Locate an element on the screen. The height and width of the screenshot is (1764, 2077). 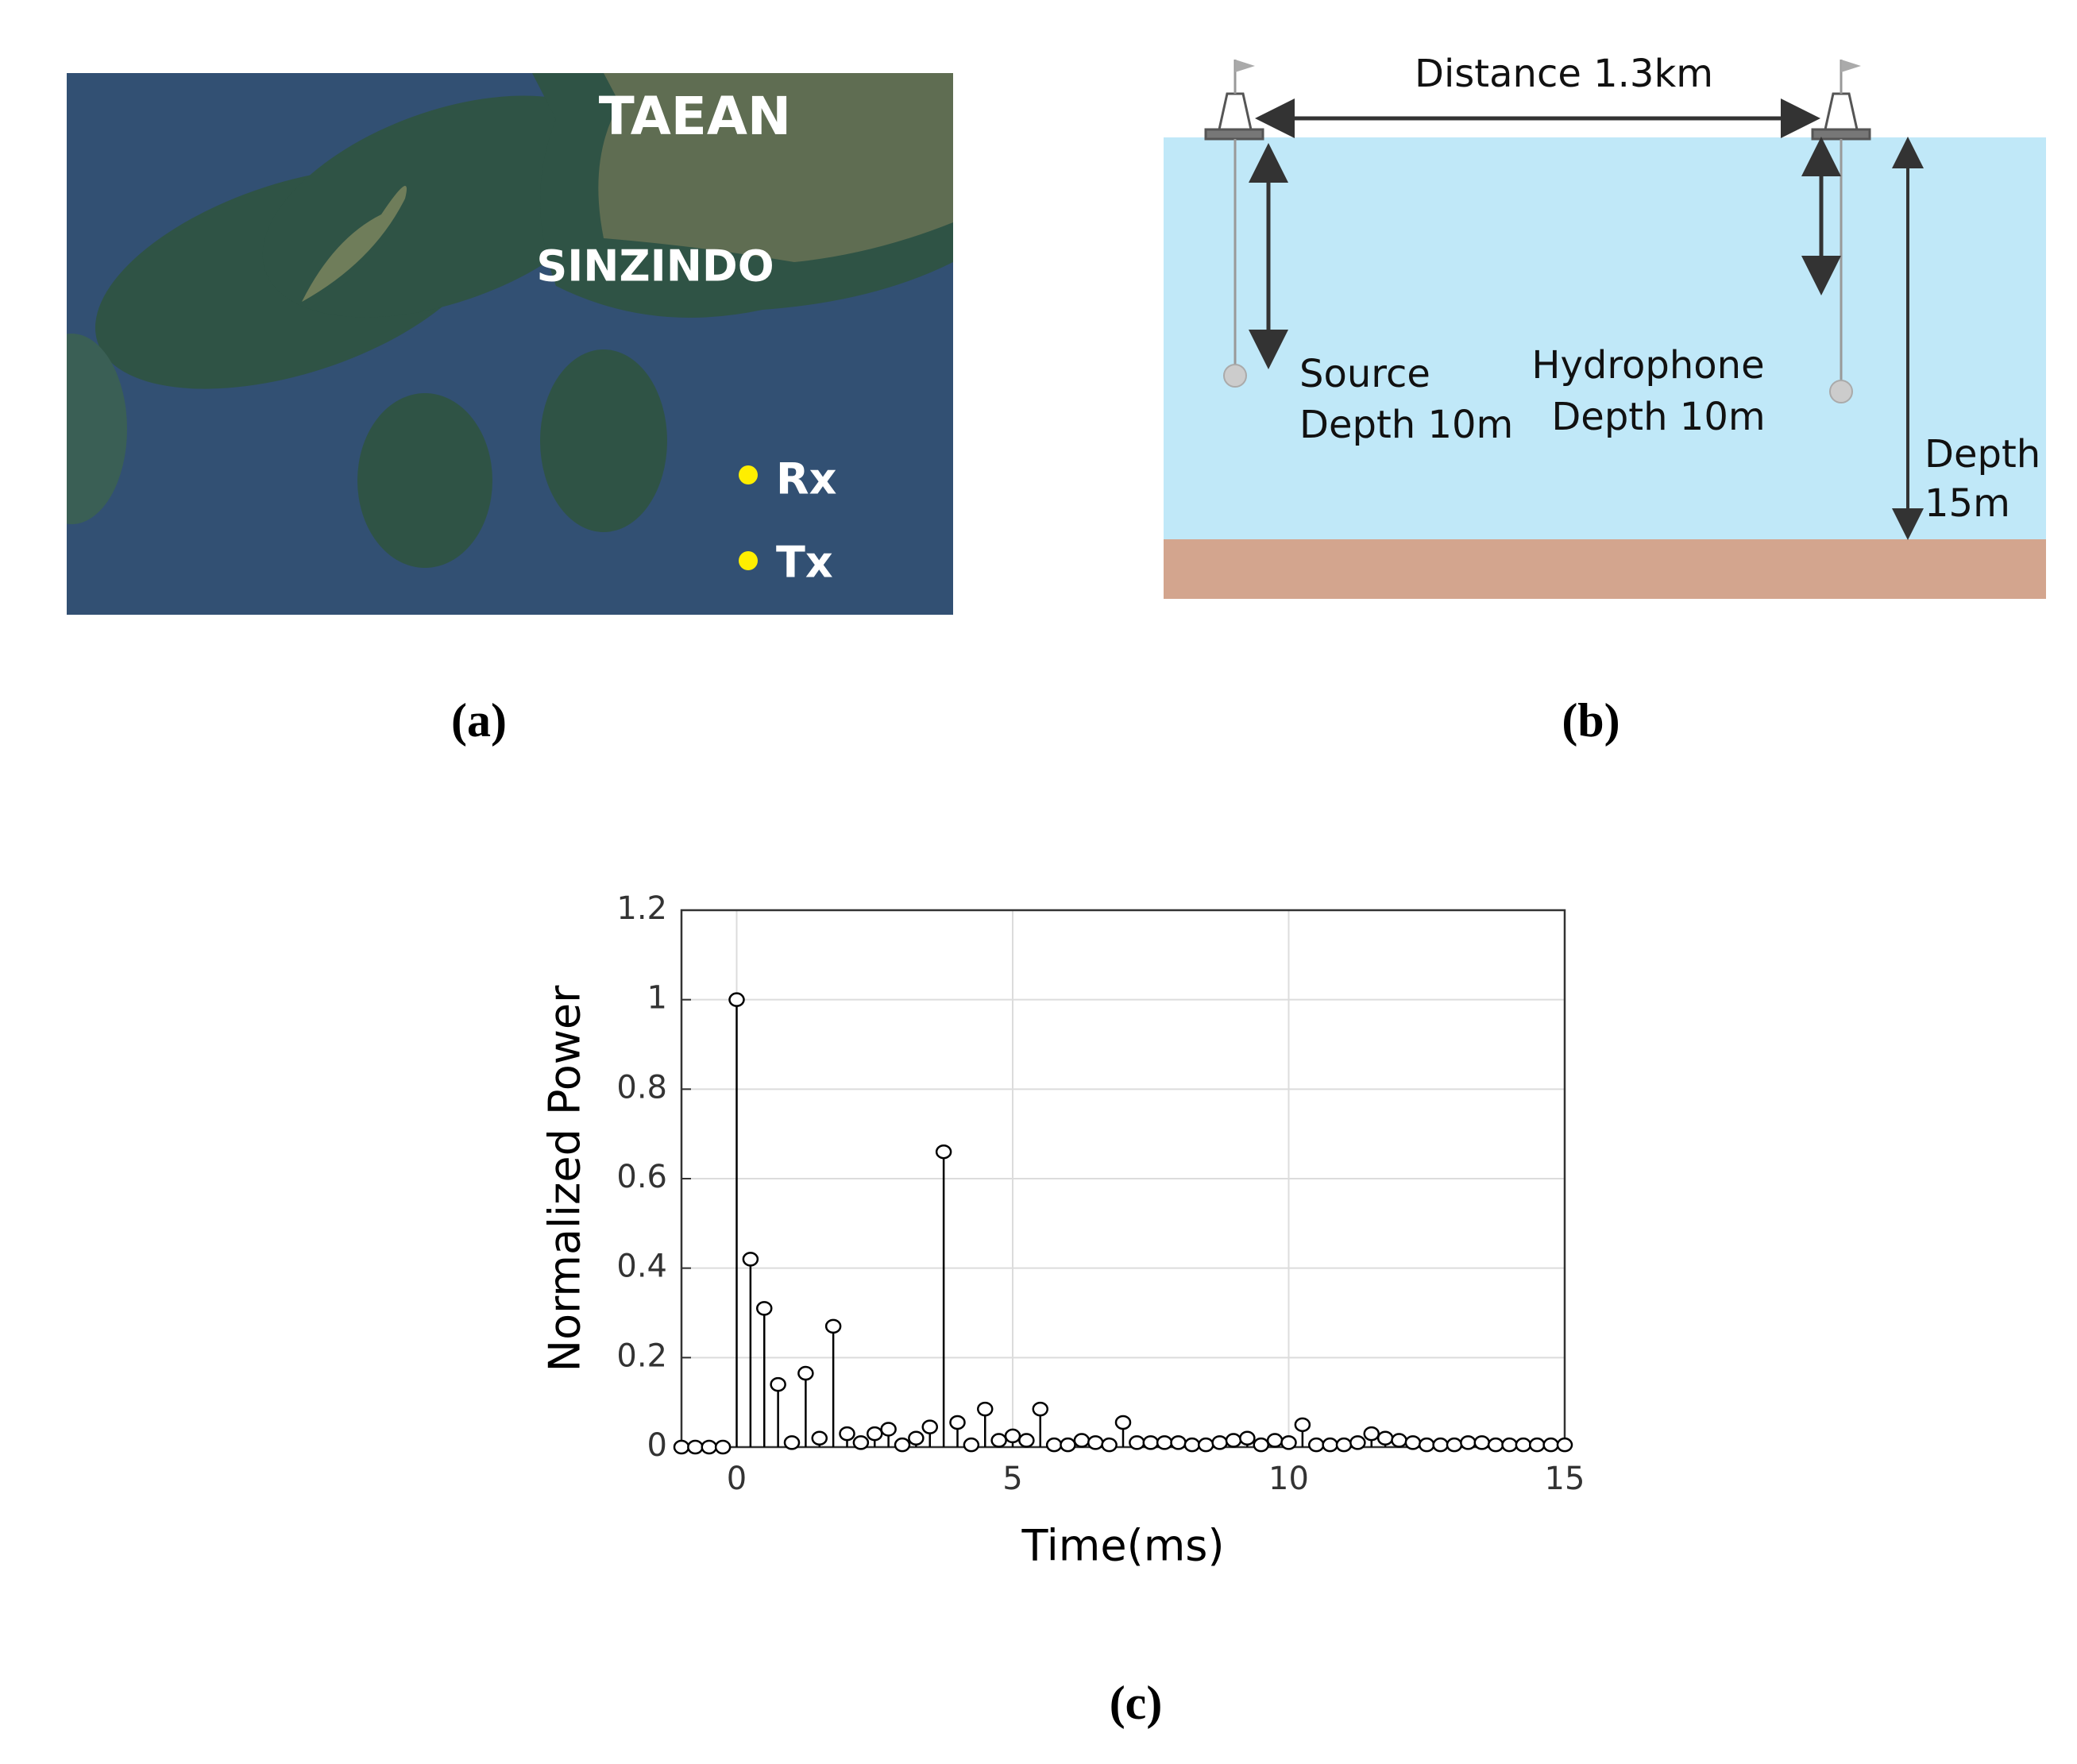
tx-dot is located at coordinates (748, 560).